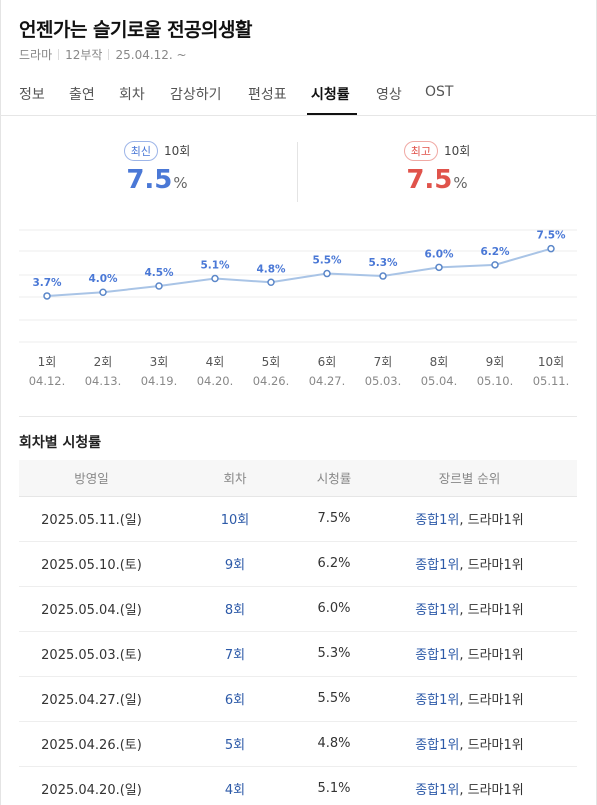 Image resolution: width=597 pixels, height=805 pixels. I want to click on table-row: 2025.05.10.(토) 9회 6.2% 종합1위, 드라마1위, so click(298, 564).